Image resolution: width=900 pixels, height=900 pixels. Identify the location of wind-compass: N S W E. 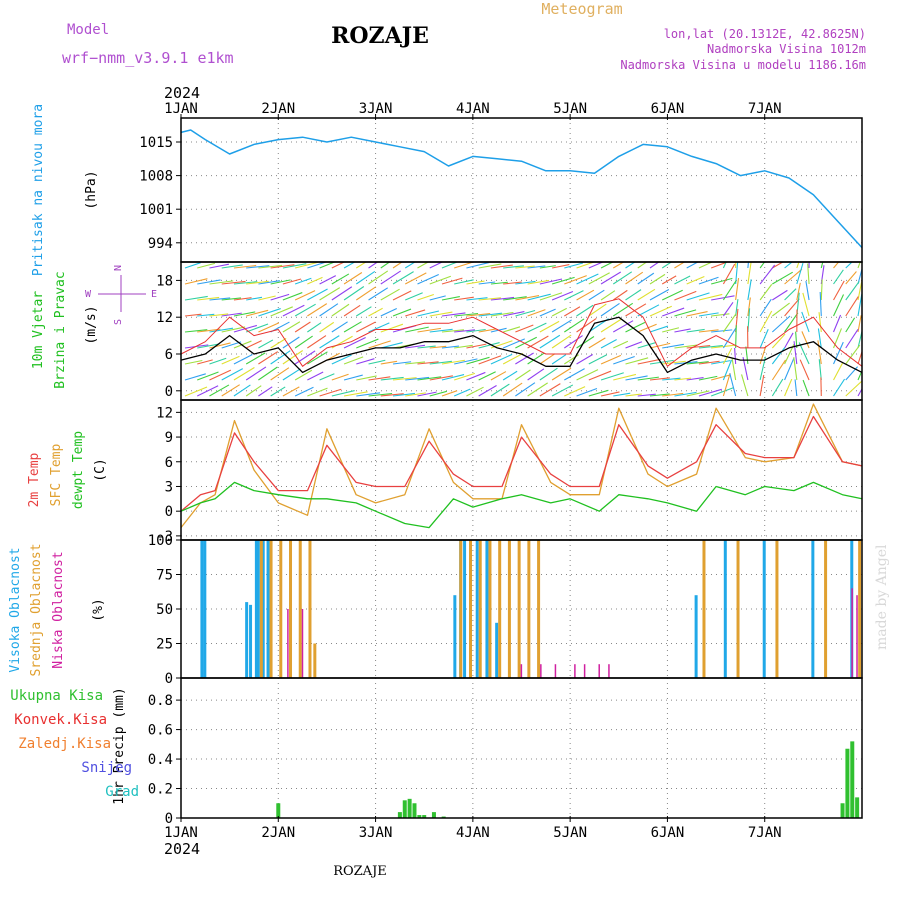
(121, 295).